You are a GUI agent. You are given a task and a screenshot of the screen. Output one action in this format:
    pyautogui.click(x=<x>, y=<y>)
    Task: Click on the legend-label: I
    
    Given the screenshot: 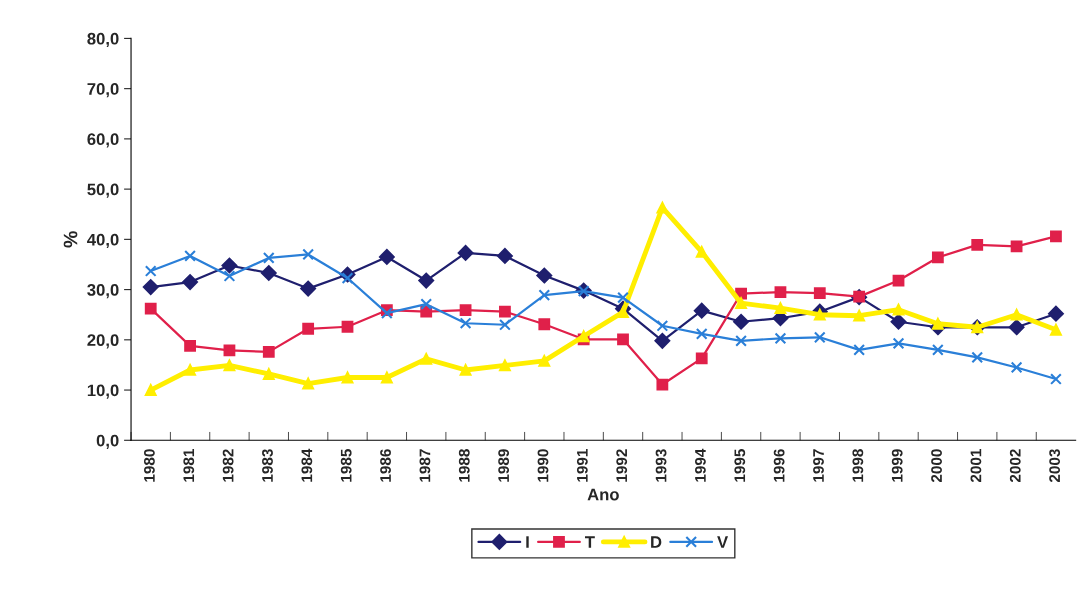 What is the action you would take?
    pyautogui.click(x=527, y=542)
    